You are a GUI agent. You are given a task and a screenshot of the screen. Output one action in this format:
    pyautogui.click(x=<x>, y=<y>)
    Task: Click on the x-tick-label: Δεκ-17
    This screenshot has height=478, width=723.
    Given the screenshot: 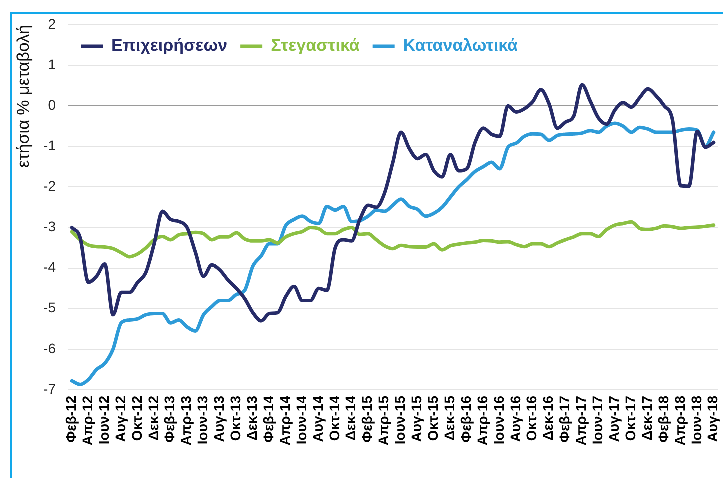 What is the action you would take?
    pyautogui.click(x=646, y=418)
    